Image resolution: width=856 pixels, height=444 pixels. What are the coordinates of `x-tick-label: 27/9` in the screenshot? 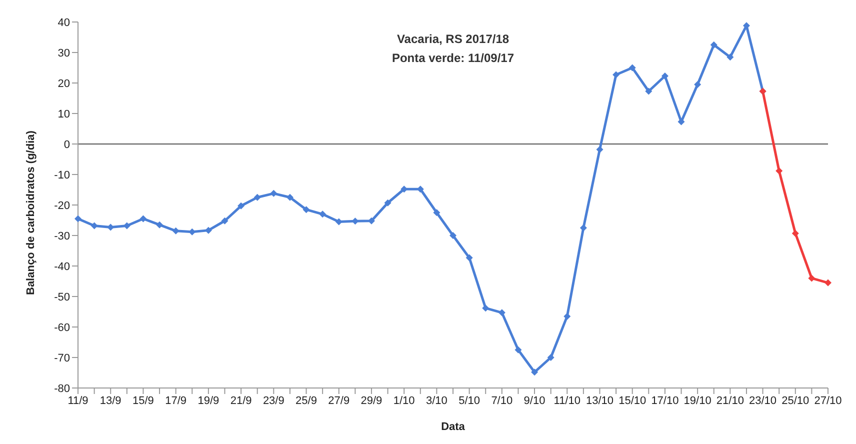 It's located at (339, 400).